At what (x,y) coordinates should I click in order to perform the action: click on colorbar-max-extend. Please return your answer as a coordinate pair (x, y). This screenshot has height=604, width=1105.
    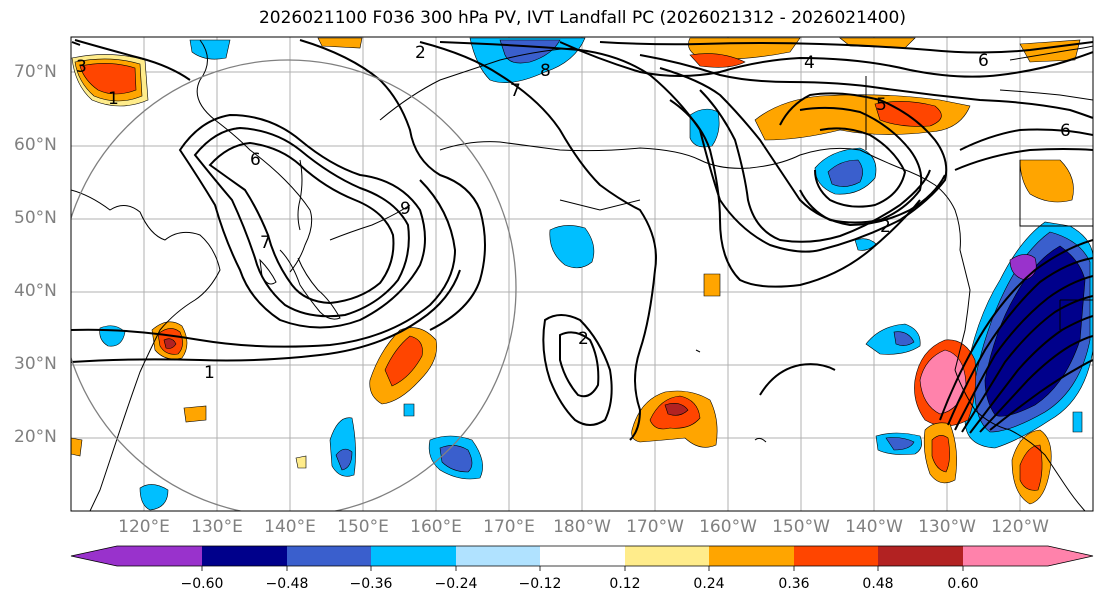
    Looking at the image, I should click on (1070, 556).